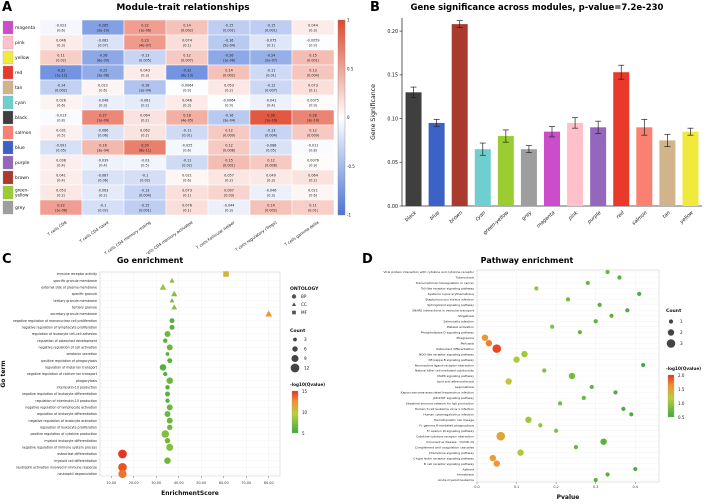  What do you see at coordinates (451, 453) in the screenshot?
I see `svg-text: Chemokine signaling pathway` at bounding box center [451, 453].